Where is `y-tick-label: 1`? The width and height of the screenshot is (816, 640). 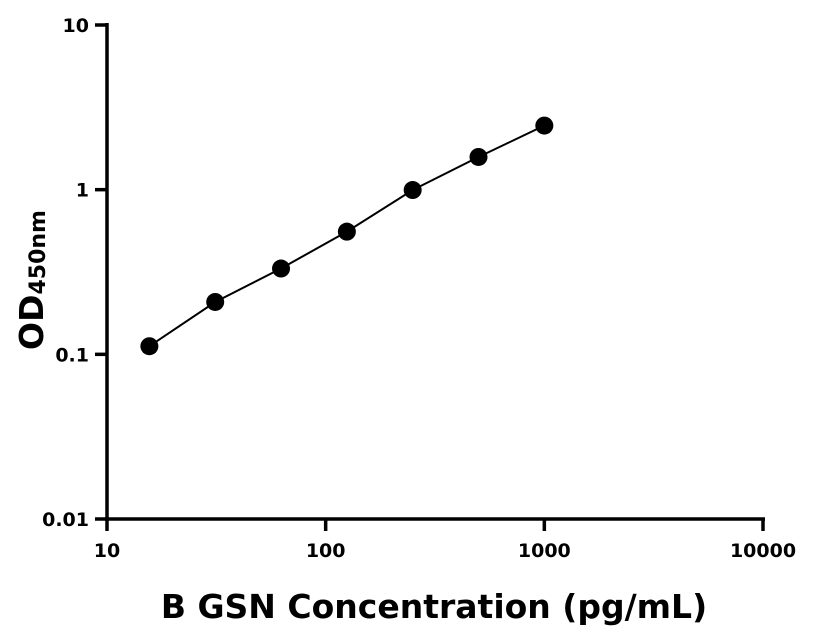 y-tick-label: 1 is located at coordinates (82, 191).